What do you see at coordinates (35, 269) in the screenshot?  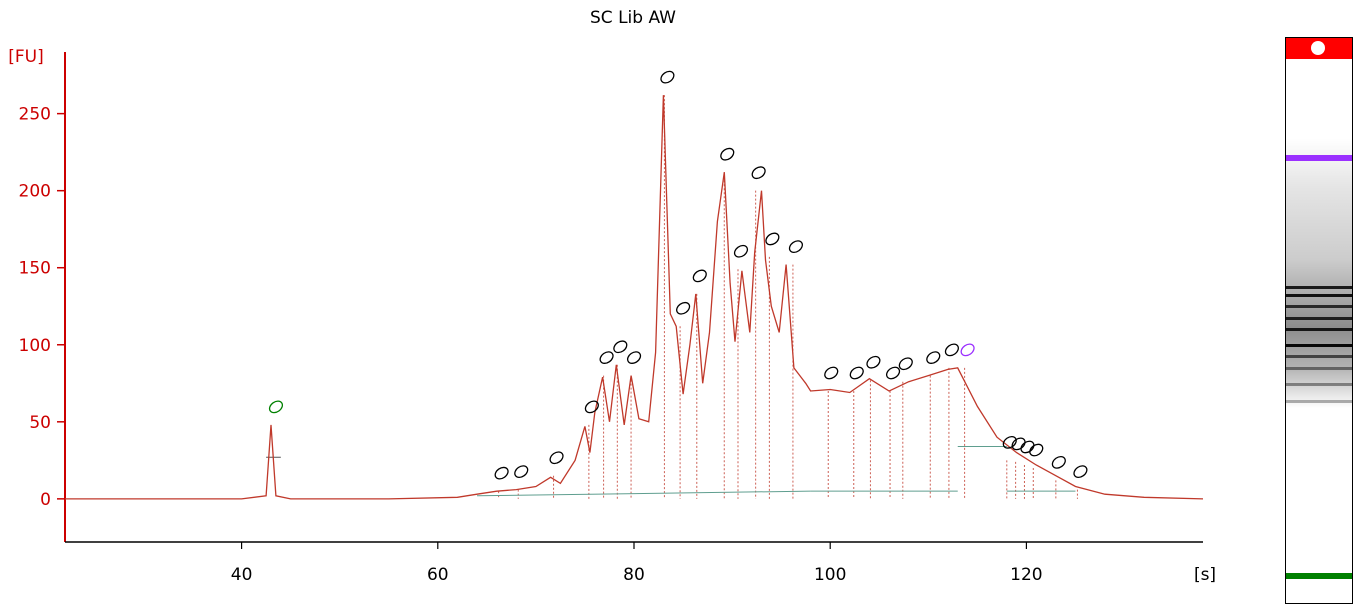 I see `y-tick-label: 150` at bounding box center [35, 269].